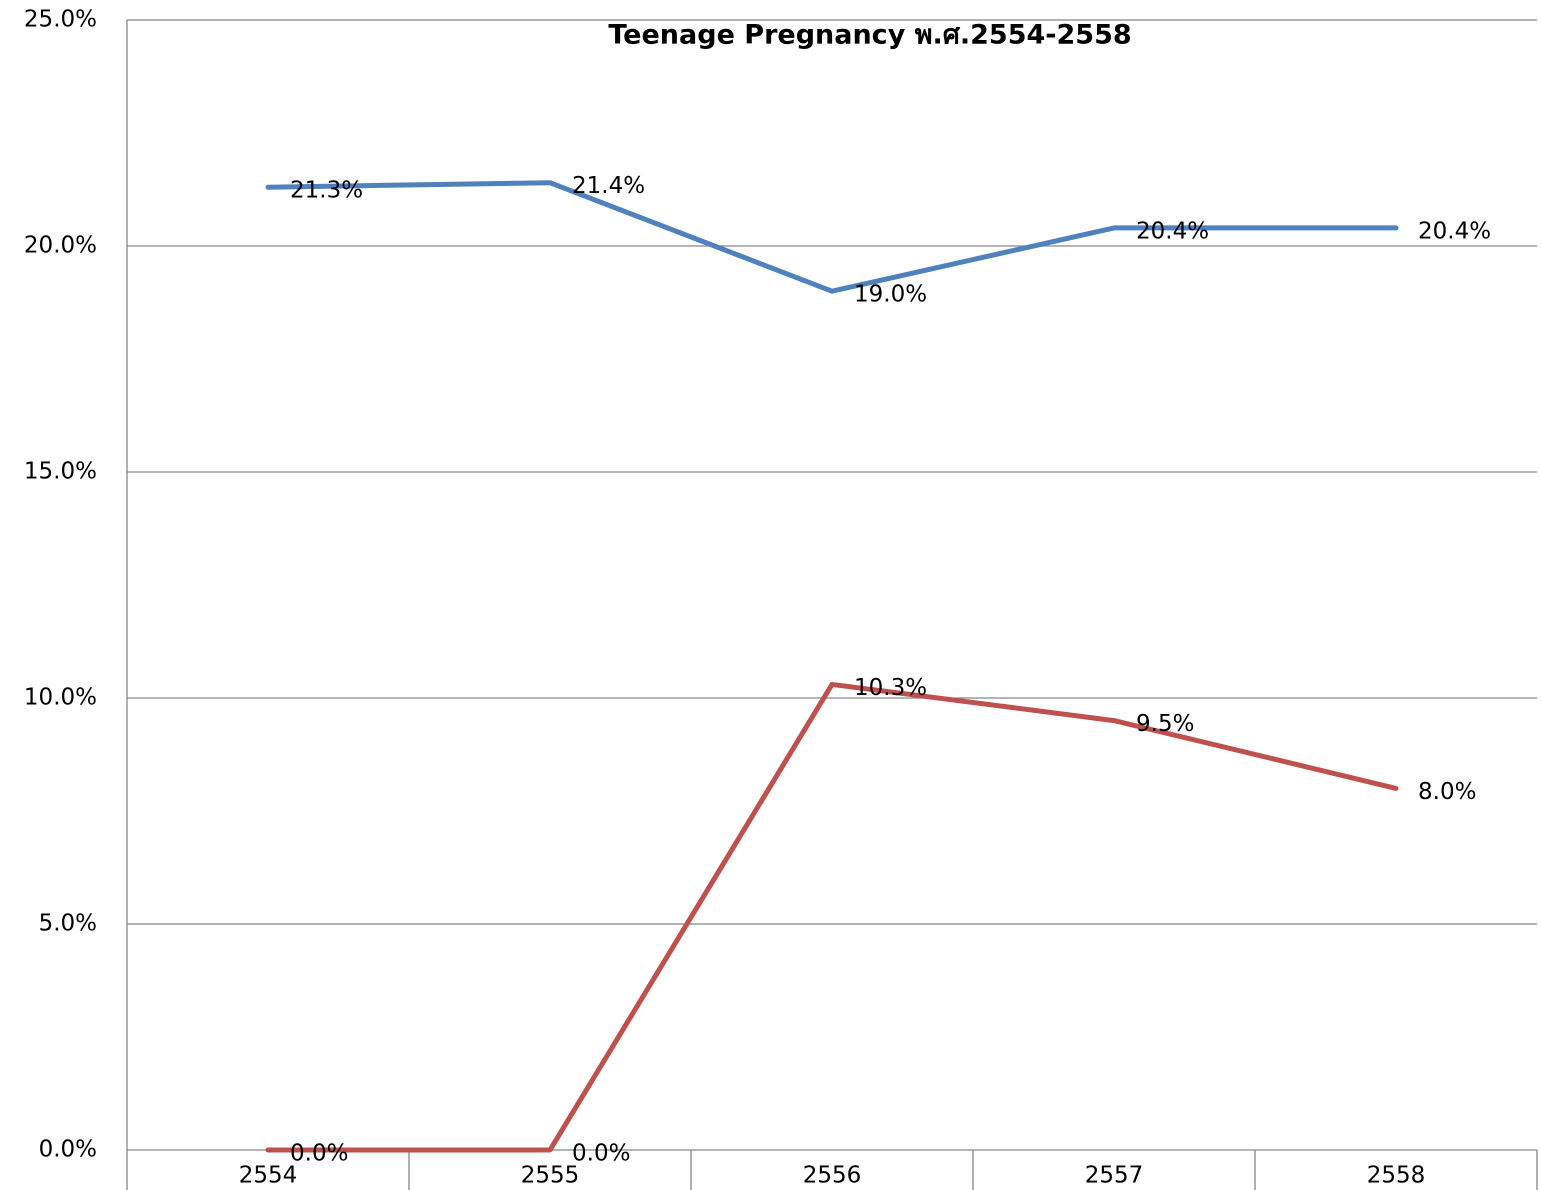 The image size is (1541, 1190). What do you see at coordinates (60, 472) in the screenshot?
I see `y-tick-label: 15.0%` at bounding box center [60, 472].